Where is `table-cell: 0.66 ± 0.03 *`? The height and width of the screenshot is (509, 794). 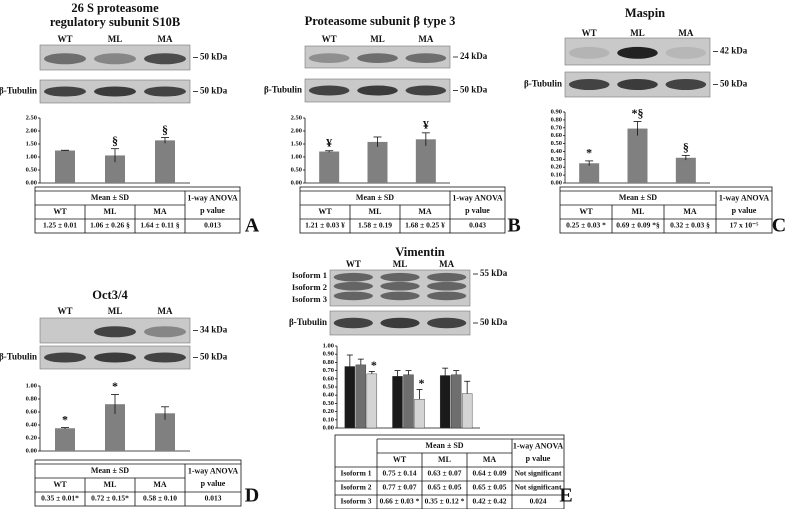 table-cell: 0.66 ± 0.03 * is located at coordinates (400, 501).